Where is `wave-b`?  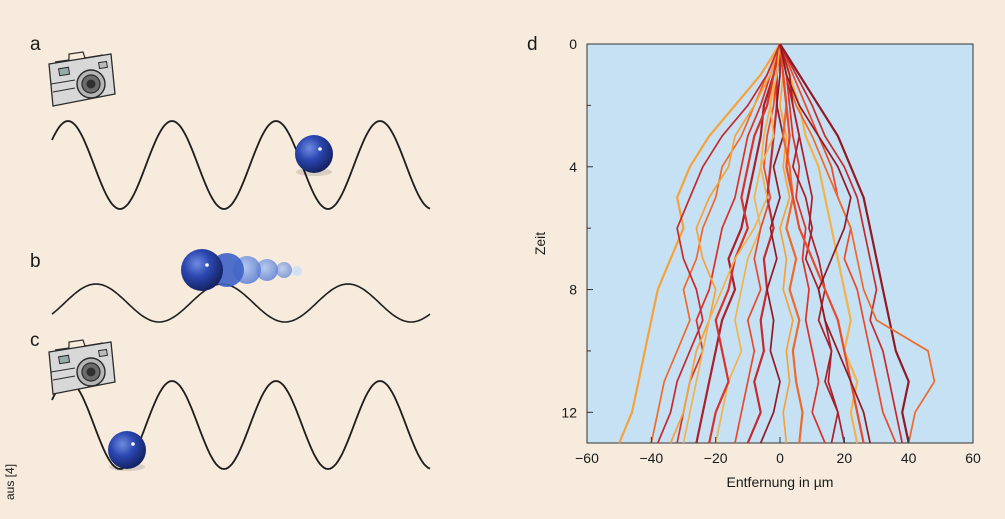
wave-b is located at coordinates (241, 303).